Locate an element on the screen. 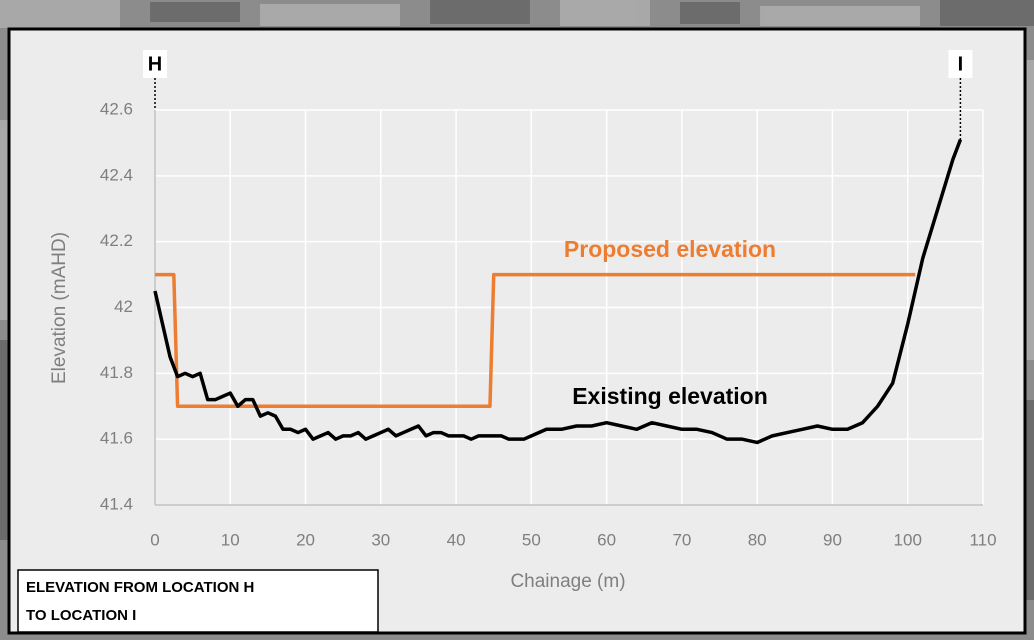 This screenshot has height=640, width=1034. x-tick-label: 50 is located at coordinates (531, 539).